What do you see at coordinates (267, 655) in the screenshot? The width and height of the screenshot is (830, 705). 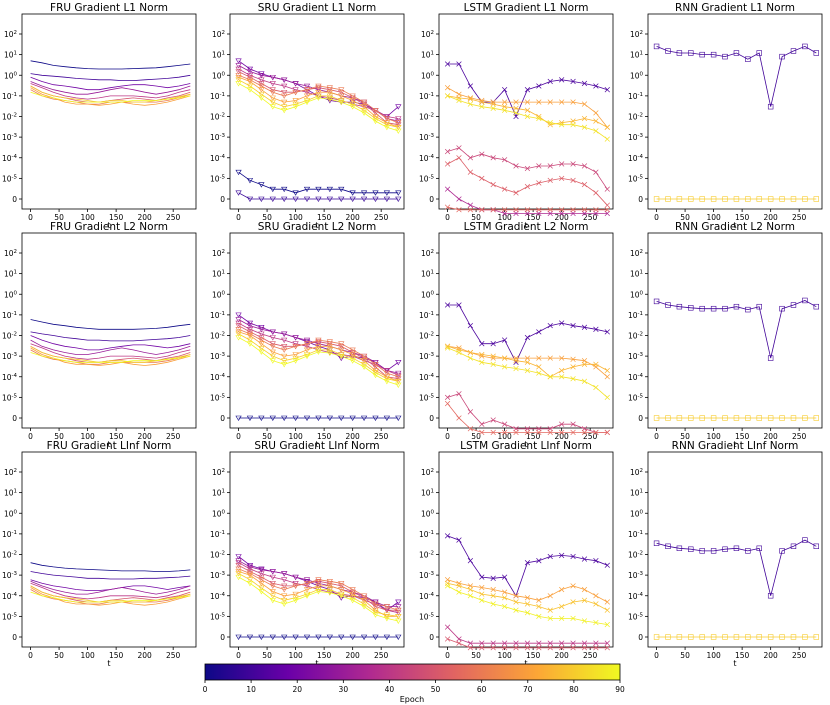 I see `x-tick-label: 50` at bounding box center [267, 655].